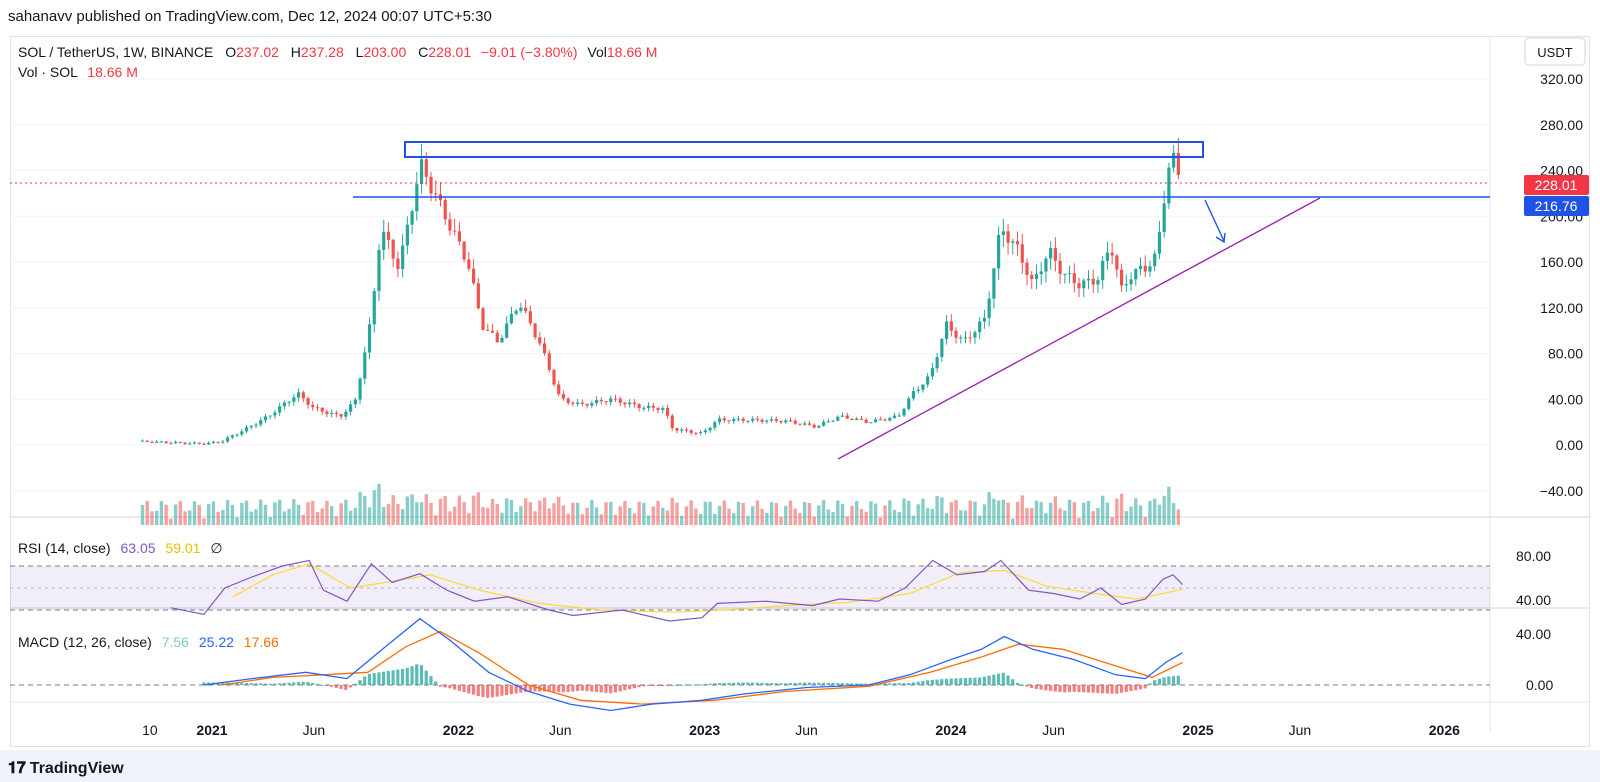 Image resolution: width=1600 pixels, height=782 pixels. What do you see at coordinates (1565, 354) in the screenshot?
I see `price-axis-label: 80.00` at bounding box center [1565, 354].